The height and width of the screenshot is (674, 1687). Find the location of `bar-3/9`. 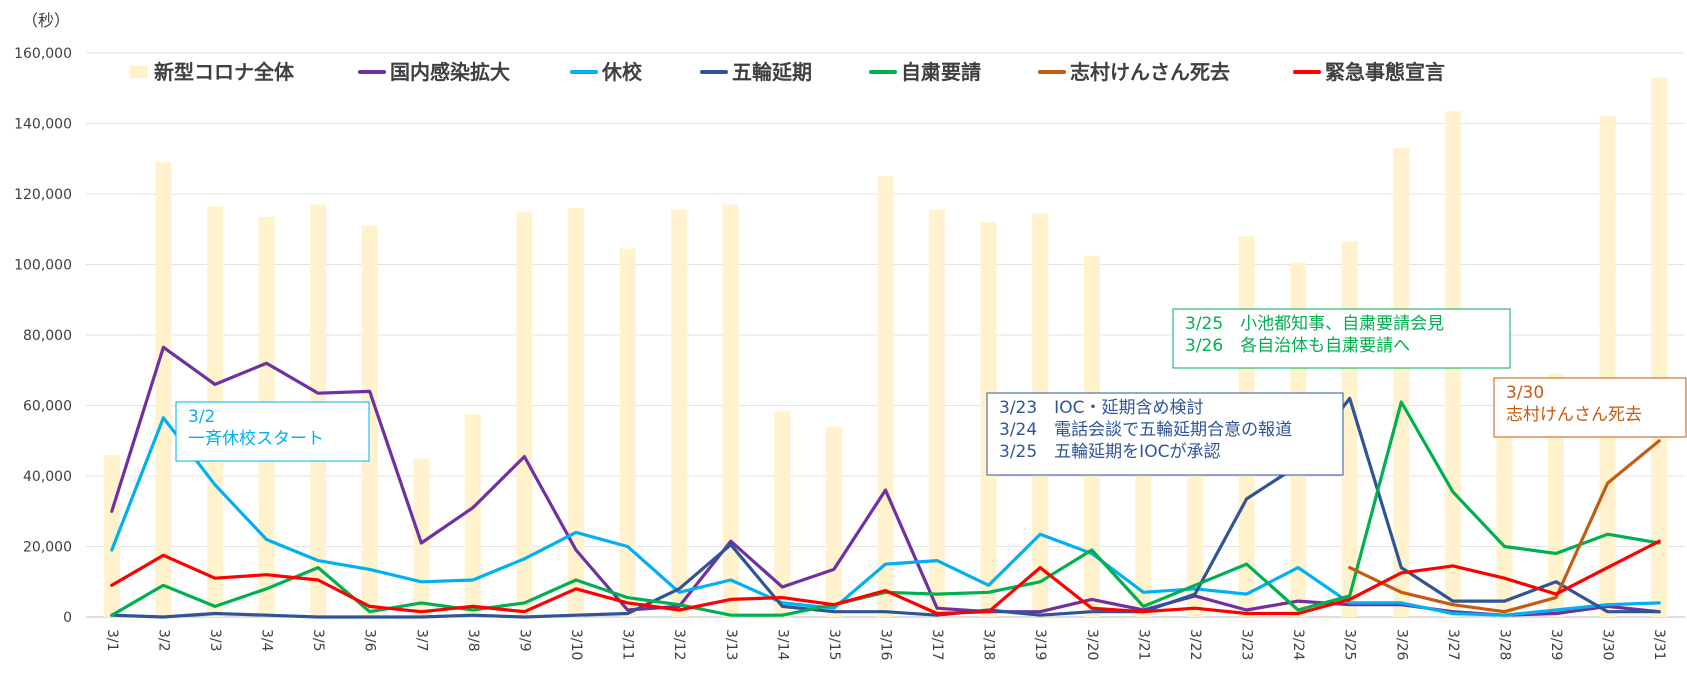

bar-3/9 is located at coordinates (524, 414).